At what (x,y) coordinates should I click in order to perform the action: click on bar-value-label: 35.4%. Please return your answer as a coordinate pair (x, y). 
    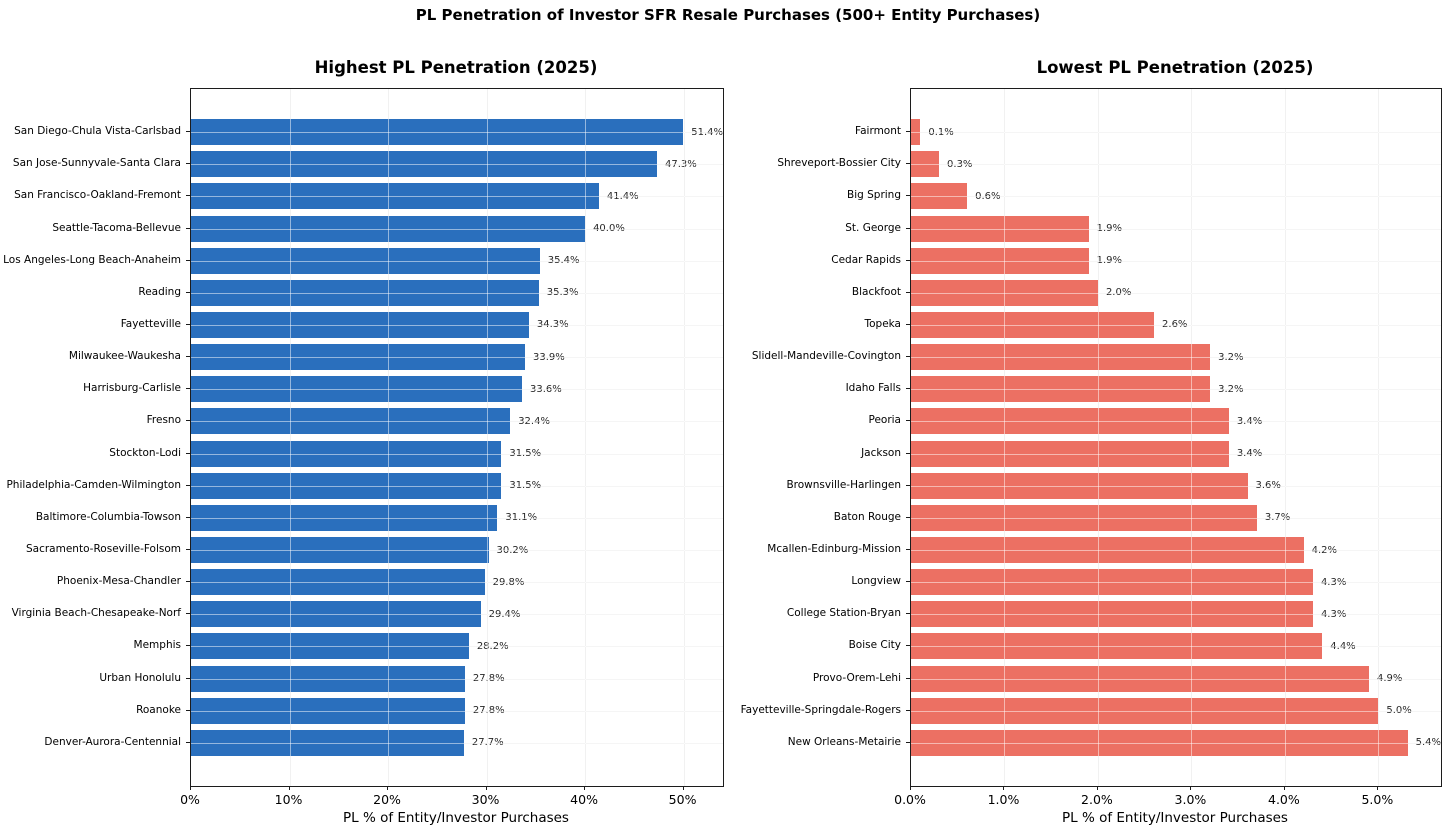
    Looking at the image, I should click on (563, 261).